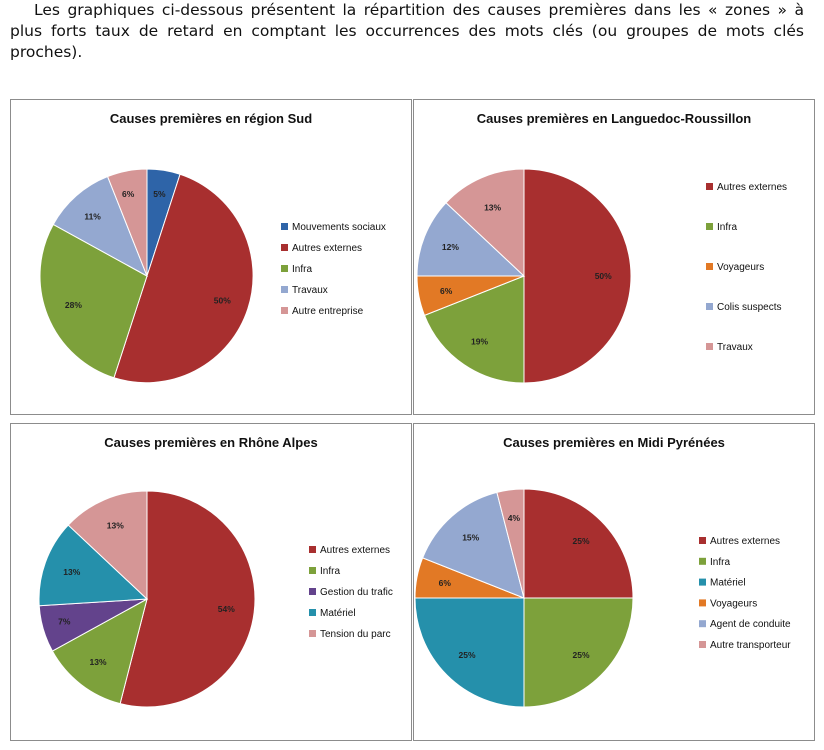  Describe the element at coordinates (64, 621) in the screenshot. I see `data-label-gestion-du-trafic: 7%` at that location.